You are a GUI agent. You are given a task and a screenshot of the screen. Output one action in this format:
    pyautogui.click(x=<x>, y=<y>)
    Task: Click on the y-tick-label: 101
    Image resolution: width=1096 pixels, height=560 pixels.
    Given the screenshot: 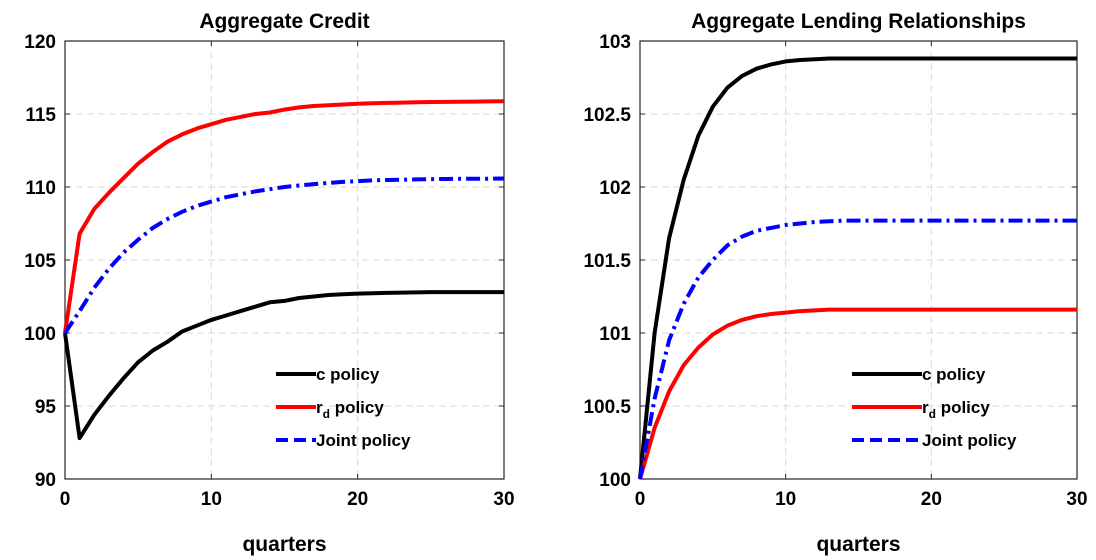 What is the action you would take?
    pyautogui.click(x=615, y=334)
    